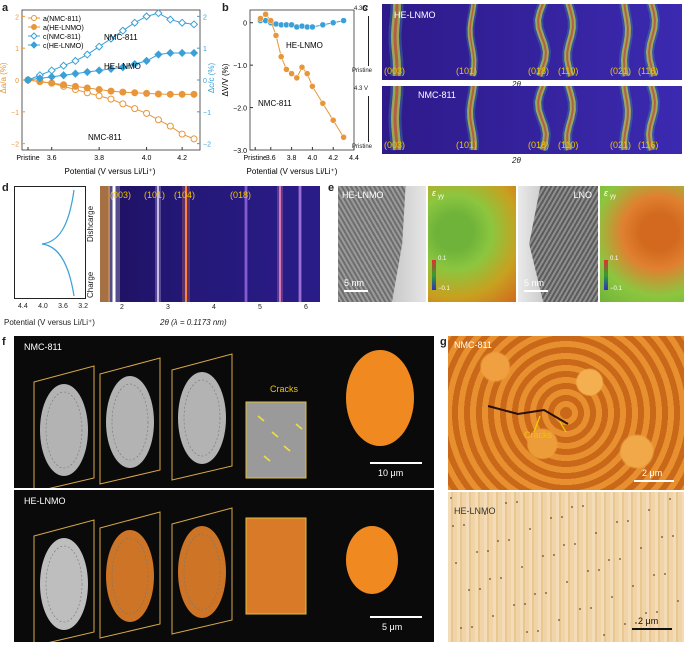  What do you see at coordinates (537, 424) in the screenshot?
I see `g-crack-pointer` at bounding box center [537, 424].